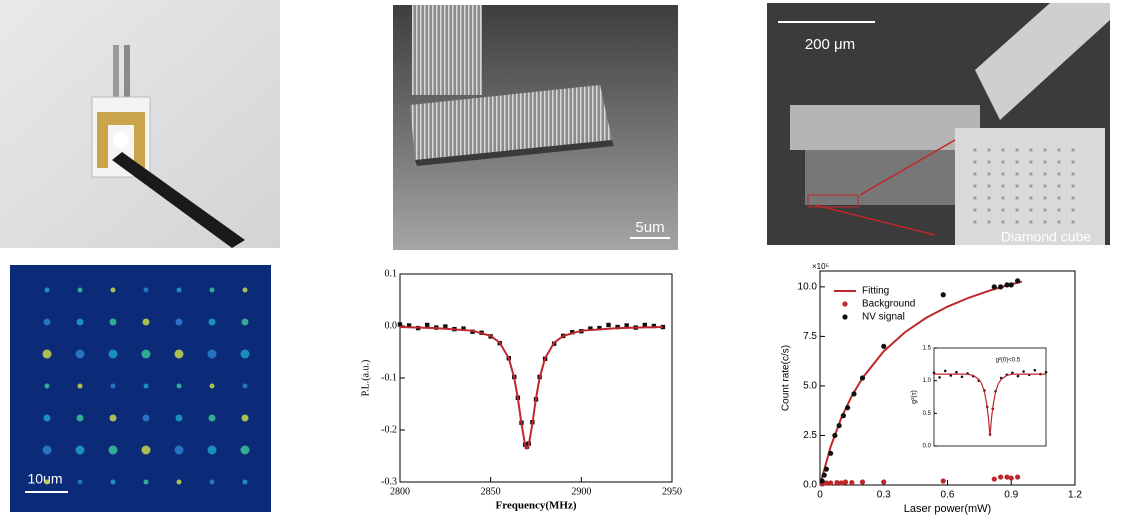 The height and width of the screenshot is (521, 1138). Describe the element at coordinates (535, 506) in the screenshot. I see `x-axis-label: Frequency(MHz)` at that location.